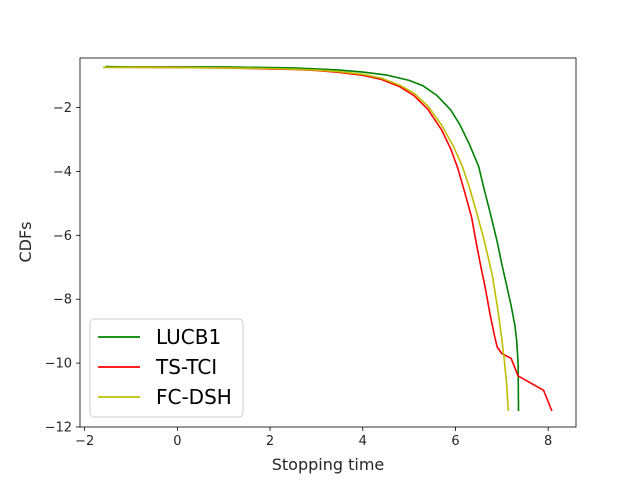  What do you see at coordinates (186, 367) in the screenshot?
I see `legend-label-ts-tci: TS-TCI` at bounding box center [186, 367].